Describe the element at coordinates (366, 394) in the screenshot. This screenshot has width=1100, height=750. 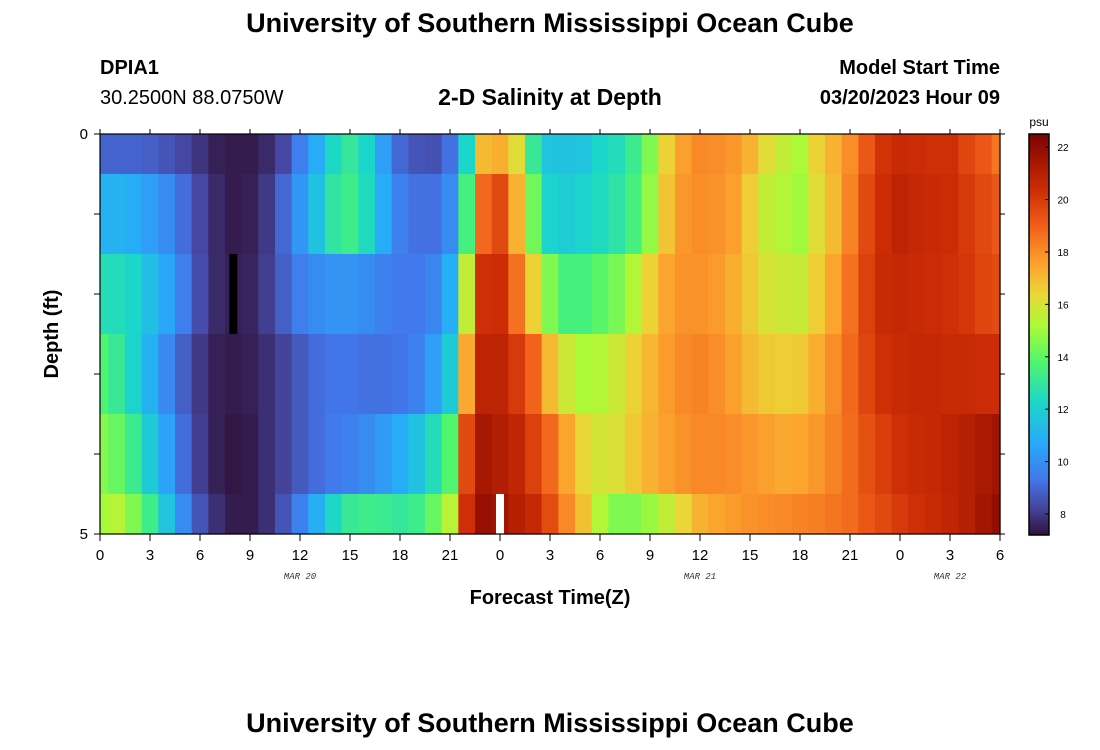
I see `heatmap-markers` at that location.